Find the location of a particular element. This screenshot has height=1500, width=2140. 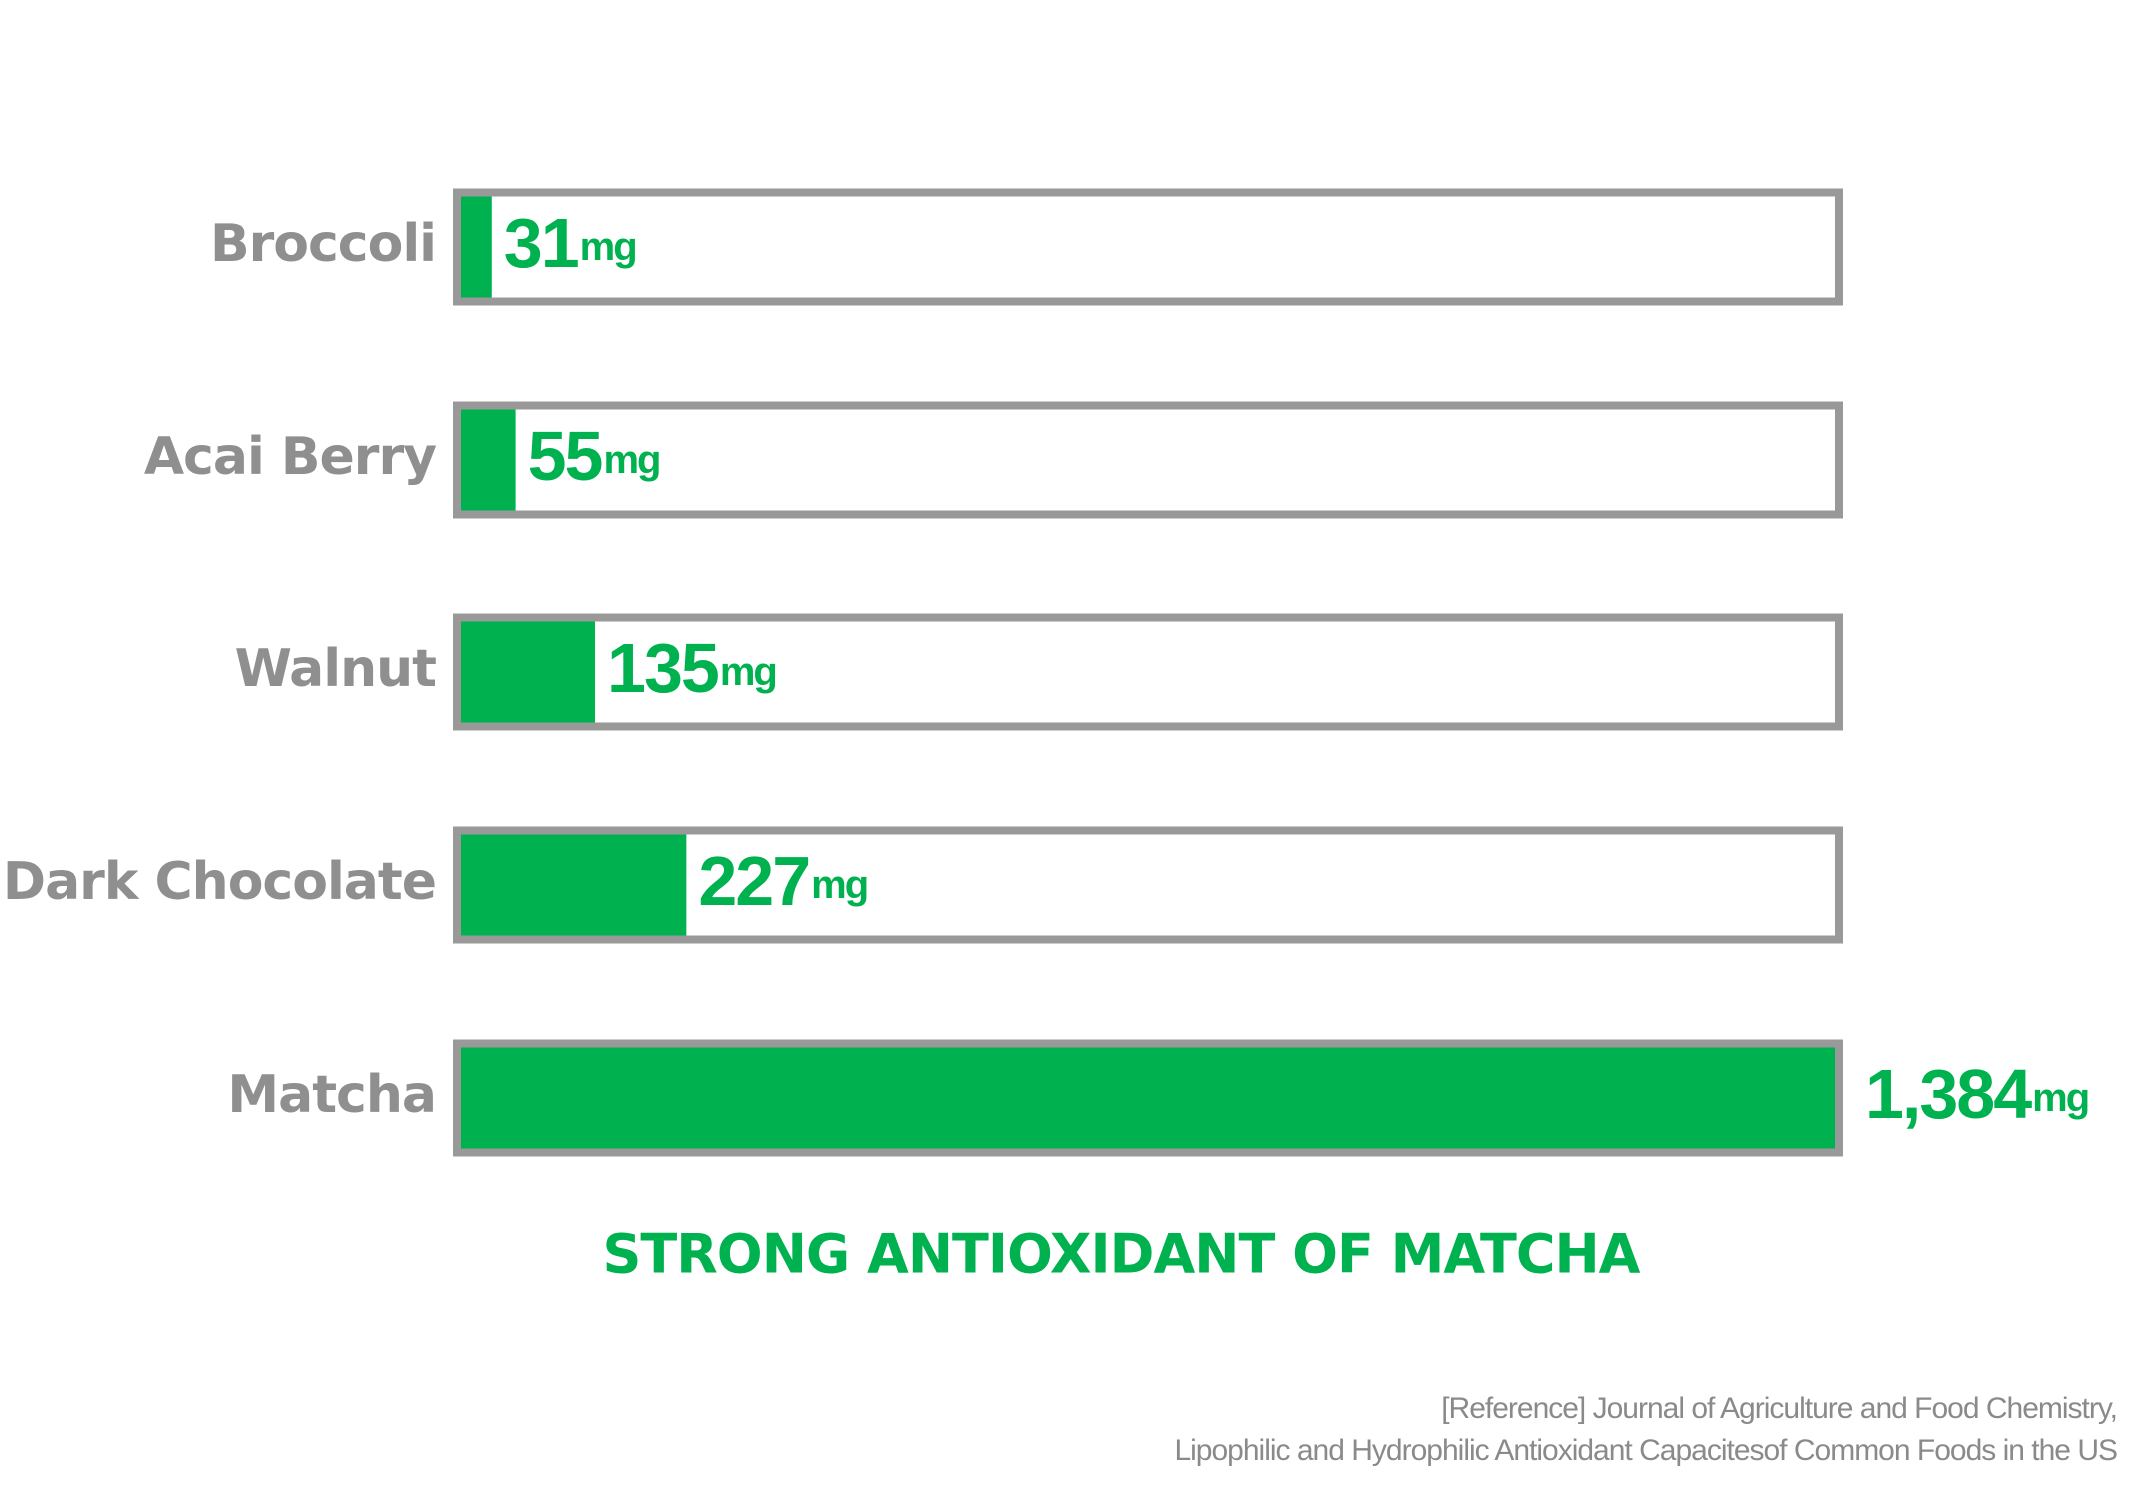

category-label: Walnut is located at coordinates (335, 669).